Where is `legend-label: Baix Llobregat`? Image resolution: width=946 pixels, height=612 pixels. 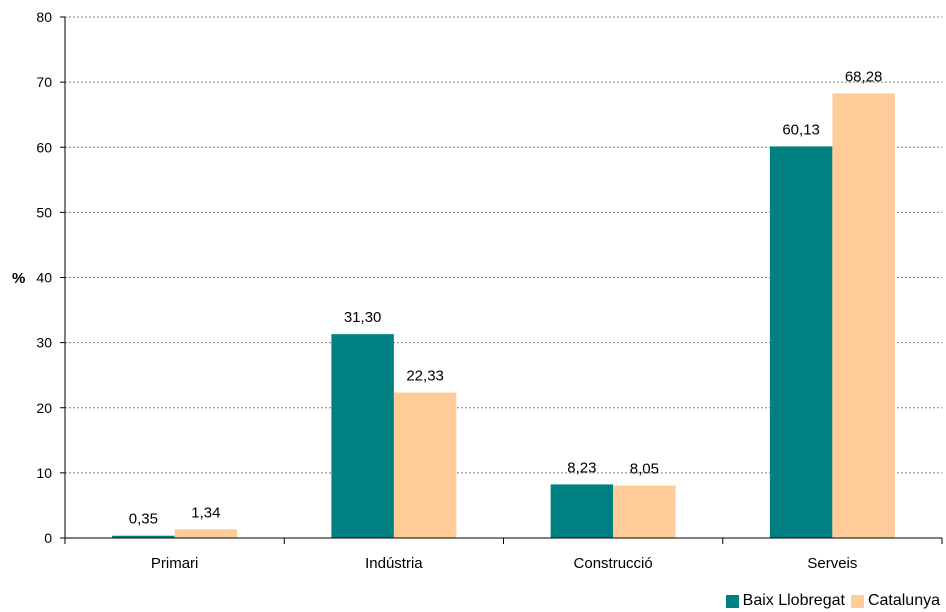 legend-label: Baix Llobregat is located at coordinates (793, 600).